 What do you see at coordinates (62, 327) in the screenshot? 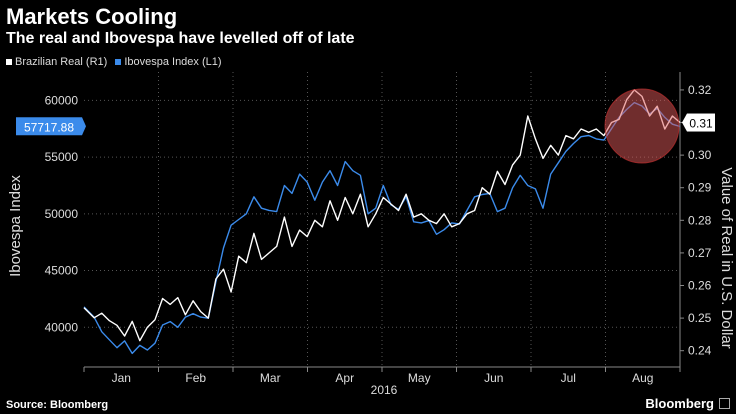
I see `left-tick-label: 40000` at bounding box center [62, 327].